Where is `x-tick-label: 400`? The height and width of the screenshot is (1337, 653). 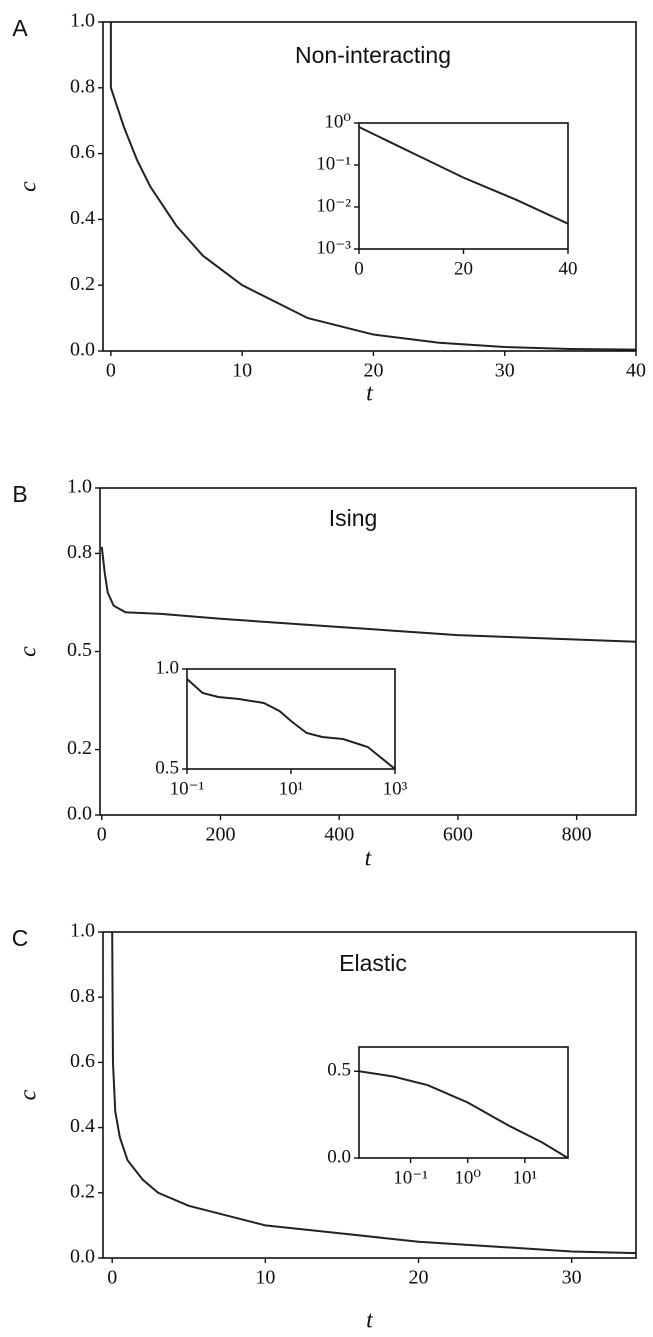 x-tick-label: 400 is located at coordinates (339, 835).